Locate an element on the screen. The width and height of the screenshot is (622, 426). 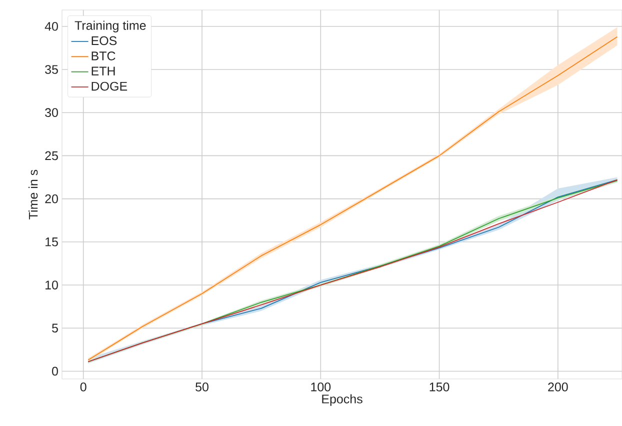
legend-label: DOGE is located at coordinates (110, 86).